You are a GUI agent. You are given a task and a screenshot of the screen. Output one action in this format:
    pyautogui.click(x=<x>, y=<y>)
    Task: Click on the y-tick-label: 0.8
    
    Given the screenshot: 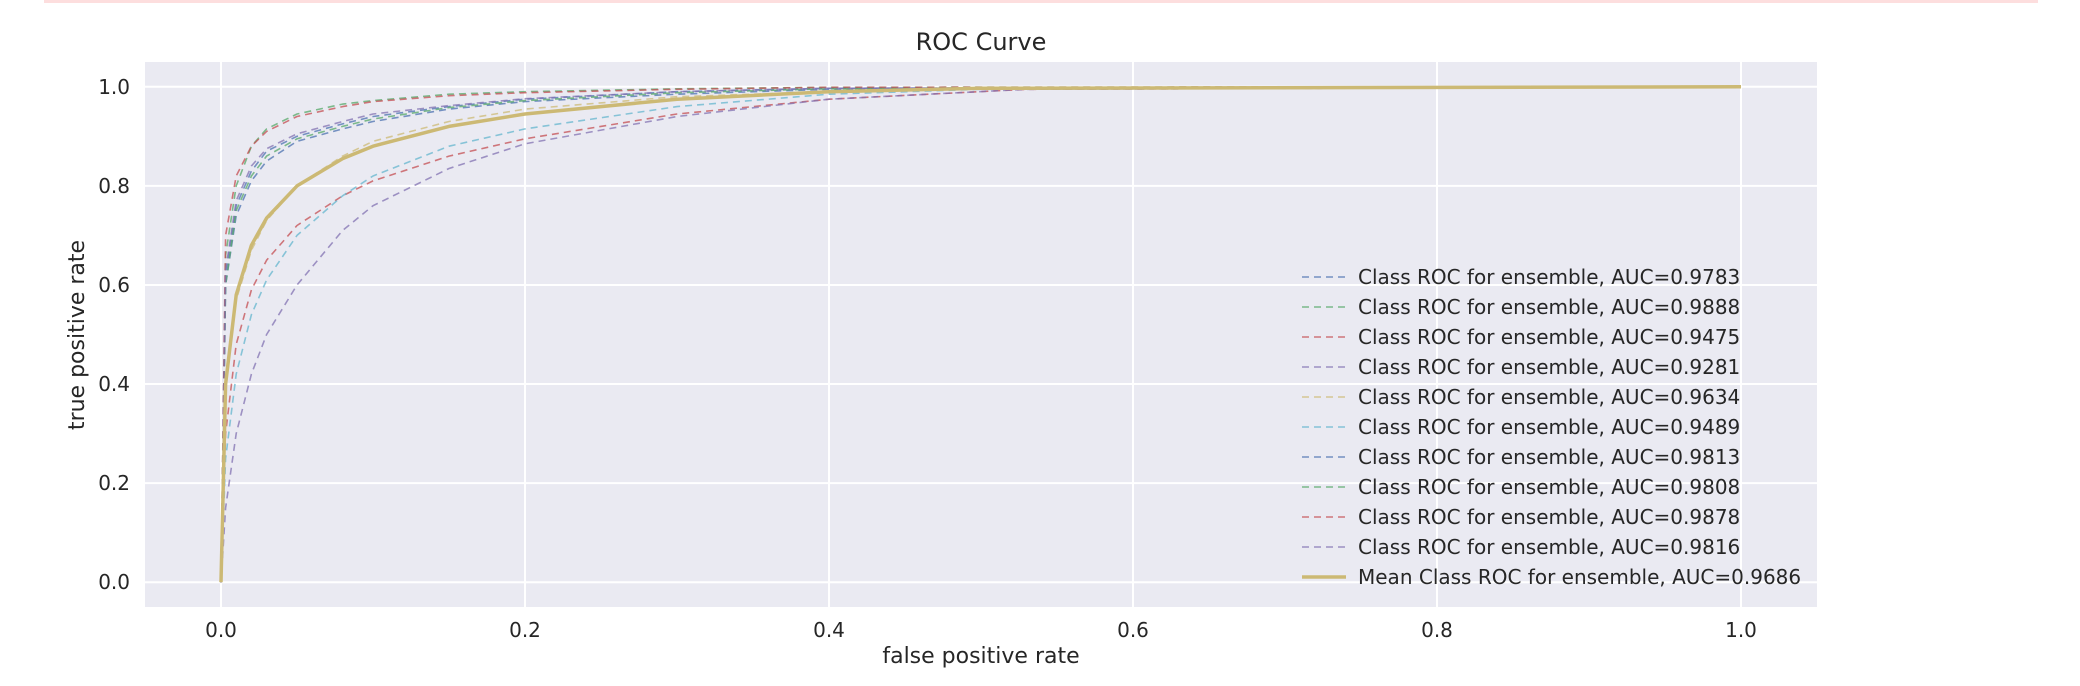 What is the action you would take?
    pyautogui.click(x=114, y=186)
    